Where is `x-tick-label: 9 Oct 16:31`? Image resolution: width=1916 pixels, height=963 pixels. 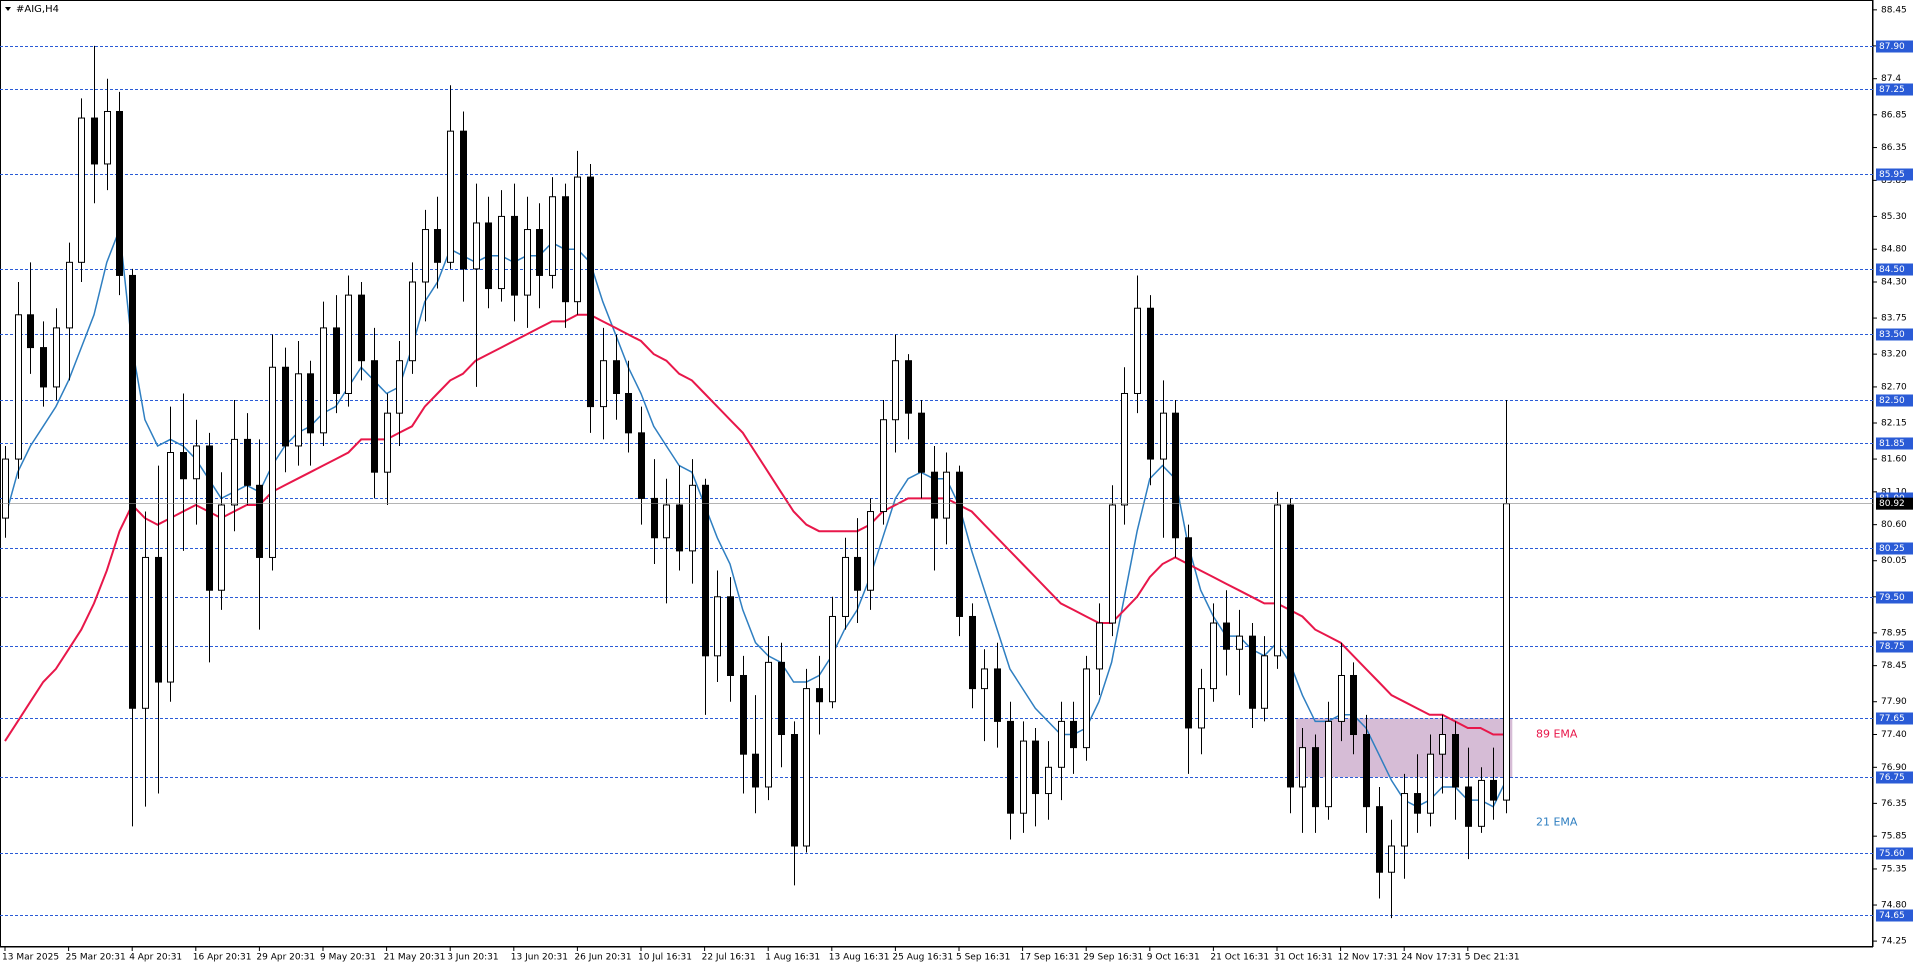 x-tick-label: 9 Oct 16:31 is located at coordinates (1173, 958).